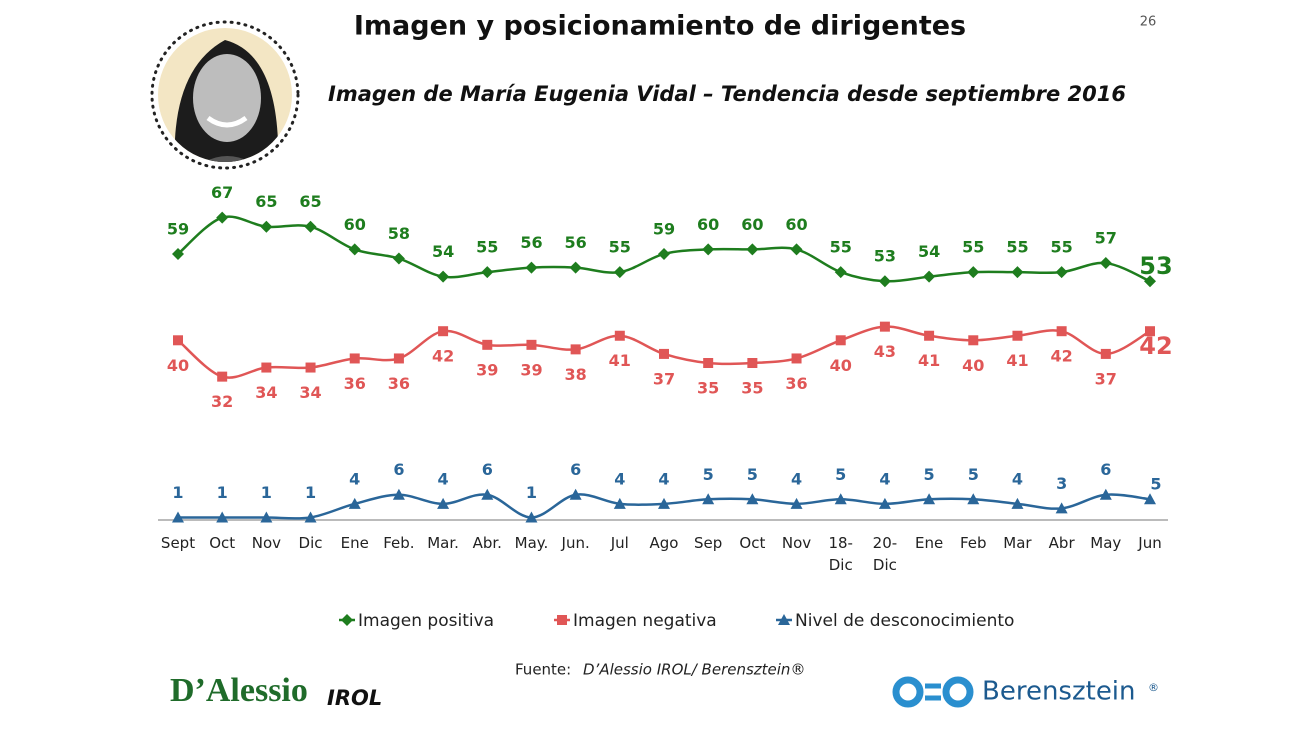  I want to click on page-number: 26, so click(1148, 22).